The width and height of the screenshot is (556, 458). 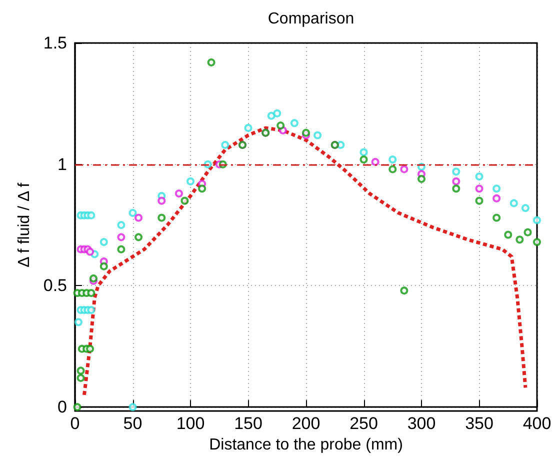 I want to click on y-tick-label: 1, so click(x=62, y=164).